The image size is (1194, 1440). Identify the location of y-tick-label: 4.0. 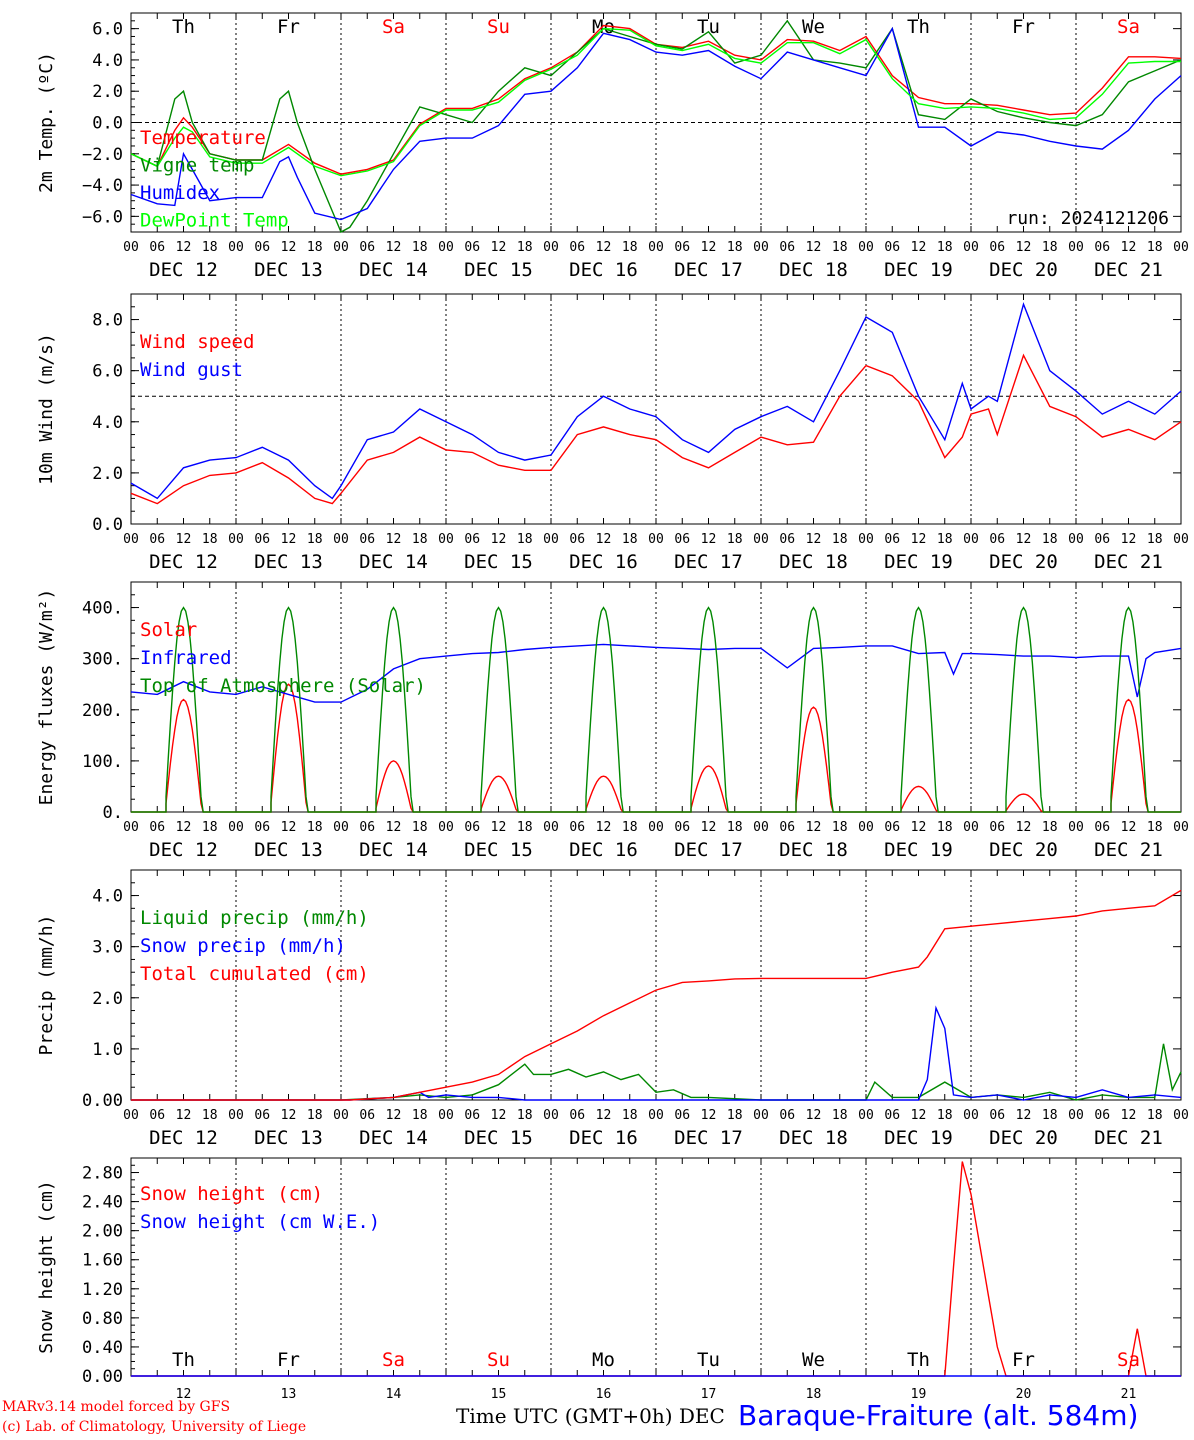
(107, 897).